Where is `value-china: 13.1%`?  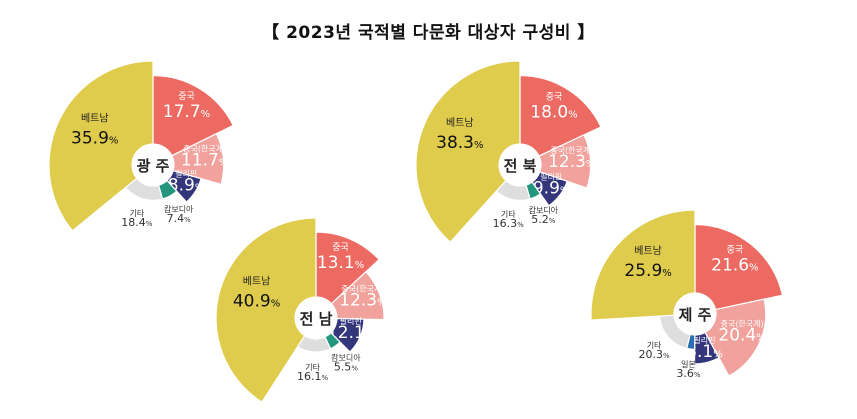 value-china: 13.1% is located at coordinates (340, 263).